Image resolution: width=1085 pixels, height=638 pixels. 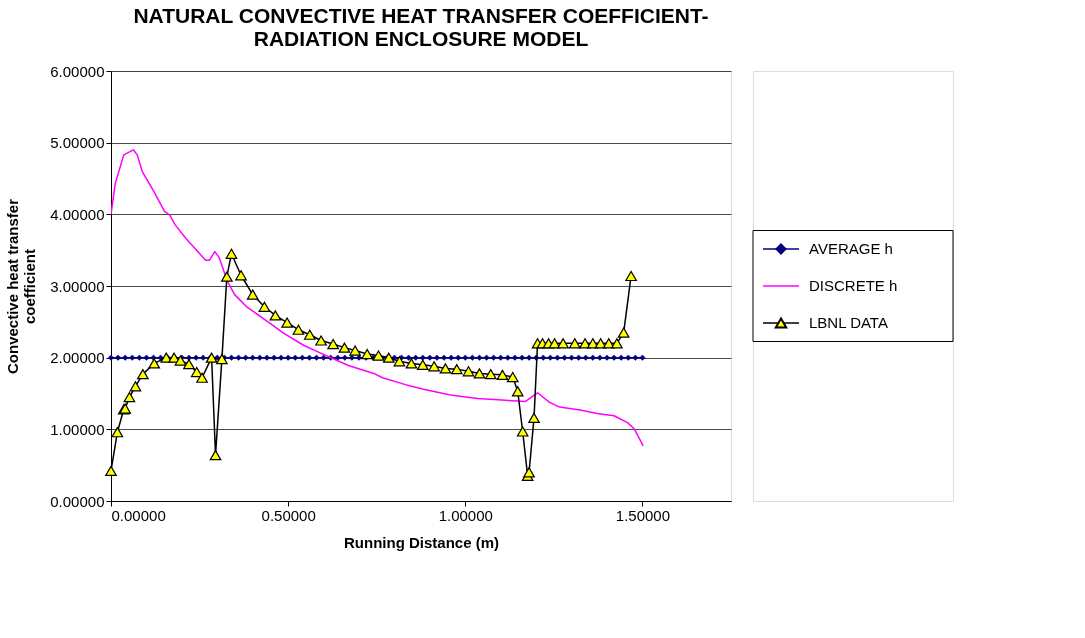 I want to click on x-tick-label: 1.00000, so click(x=465, y=515).